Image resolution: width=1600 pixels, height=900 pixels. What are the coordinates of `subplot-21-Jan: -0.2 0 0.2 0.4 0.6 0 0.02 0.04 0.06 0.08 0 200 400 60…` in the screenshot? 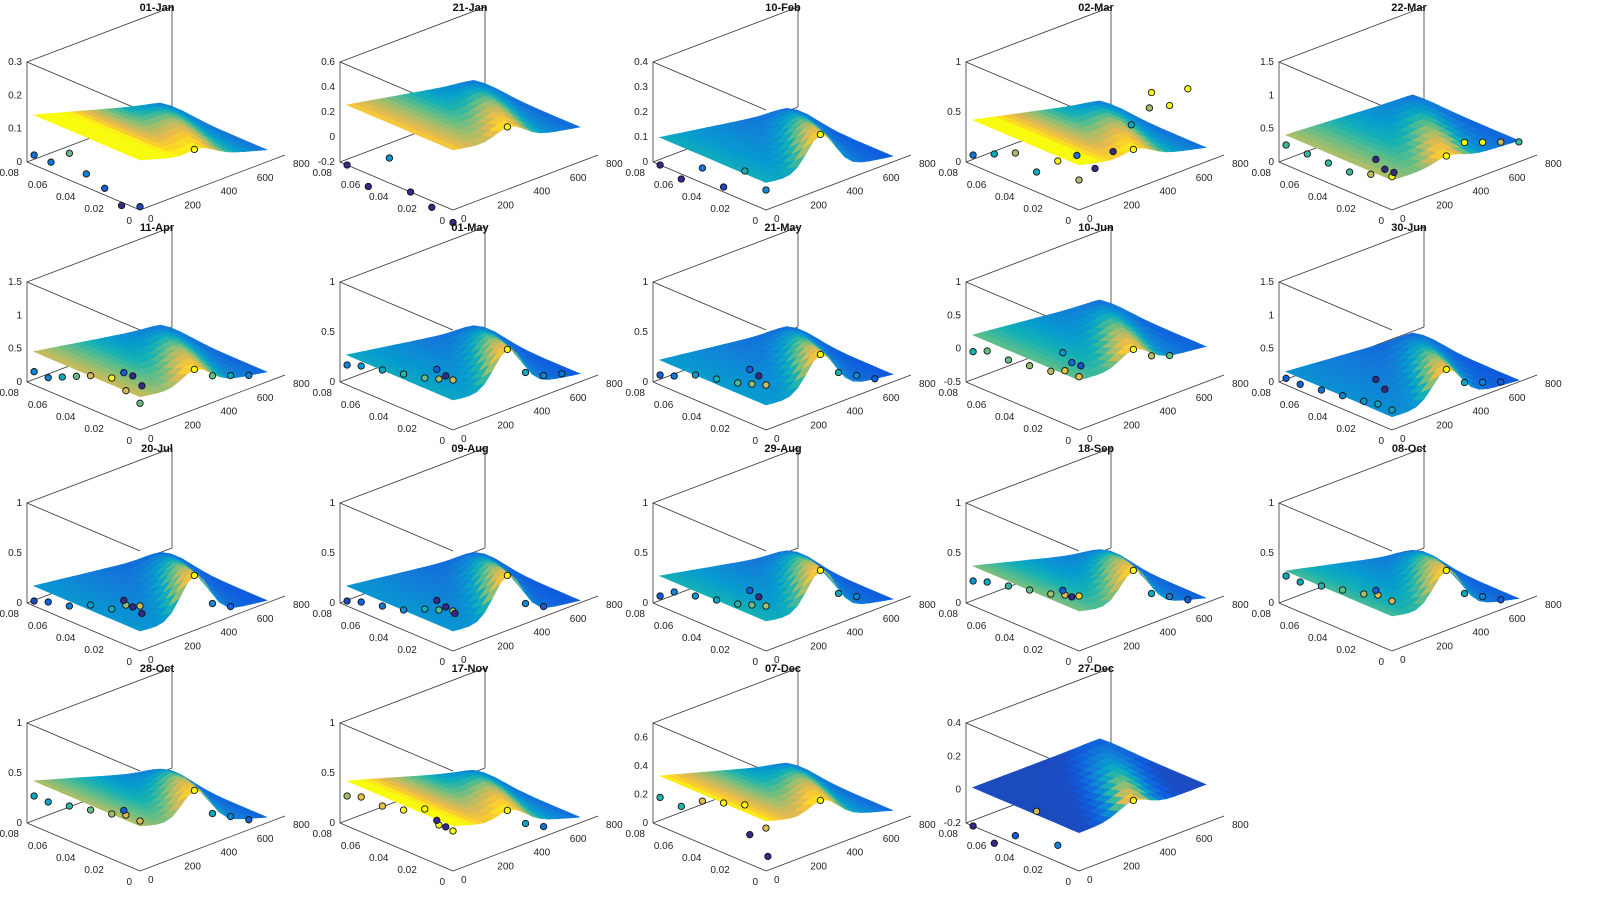 It's located at (468, 114).